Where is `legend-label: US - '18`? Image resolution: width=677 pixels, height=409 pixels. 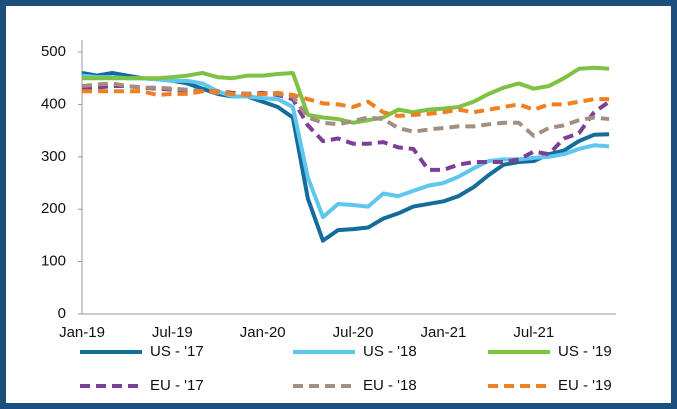 legend-label: US - '18 is located at coordinates (390, 351).